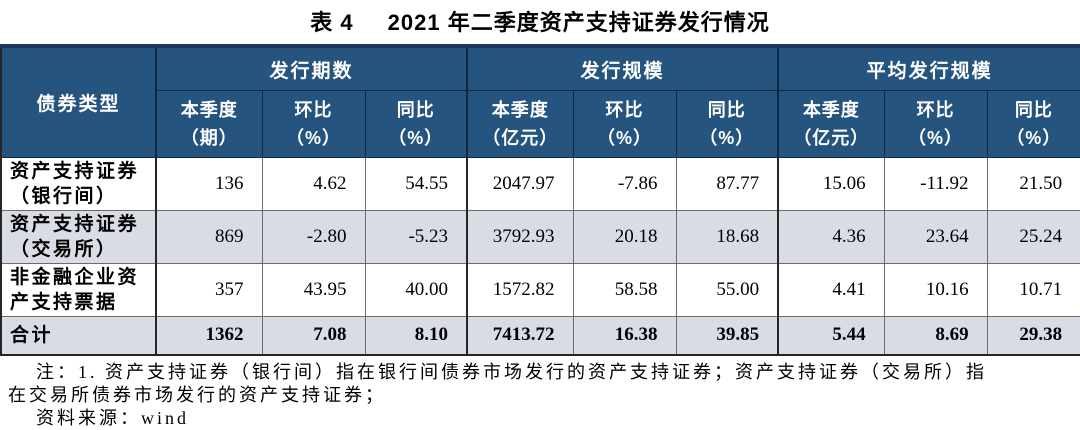 The width and height of the screenshot is (1080, 430). Describe the element at coordinates (313, 335) in the screenshot. I see `table-cell: 7.08` at that location.